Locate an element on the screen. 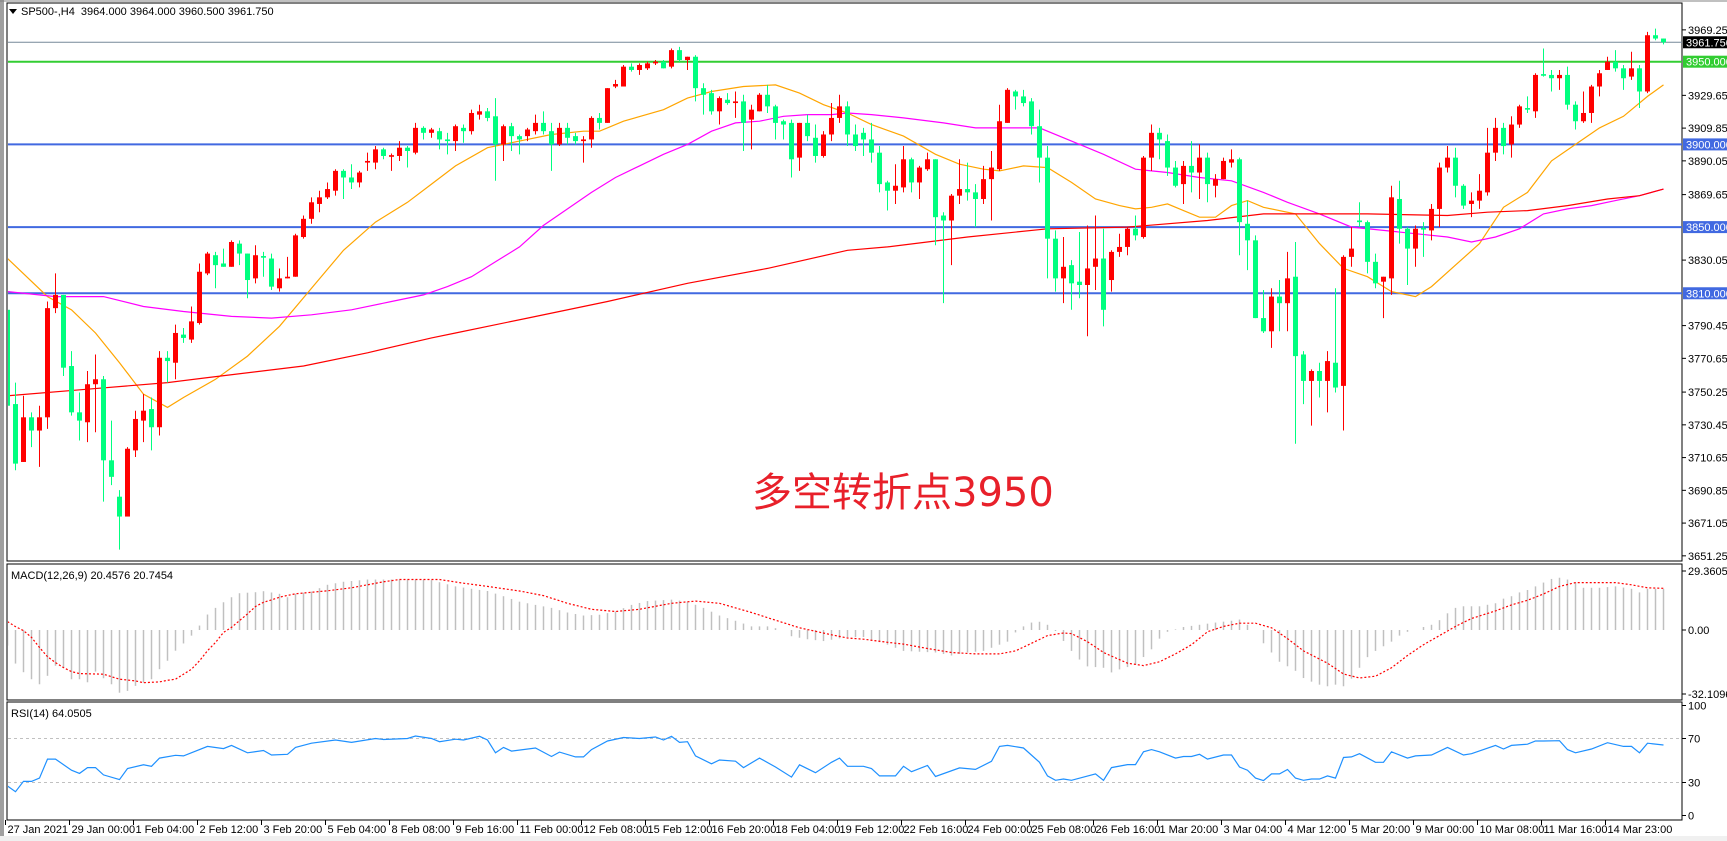 The width and height of the screenshot is (1727, 841). time-tick-label: 1 Mar 20:00 is located at coordinates (1189, 830).